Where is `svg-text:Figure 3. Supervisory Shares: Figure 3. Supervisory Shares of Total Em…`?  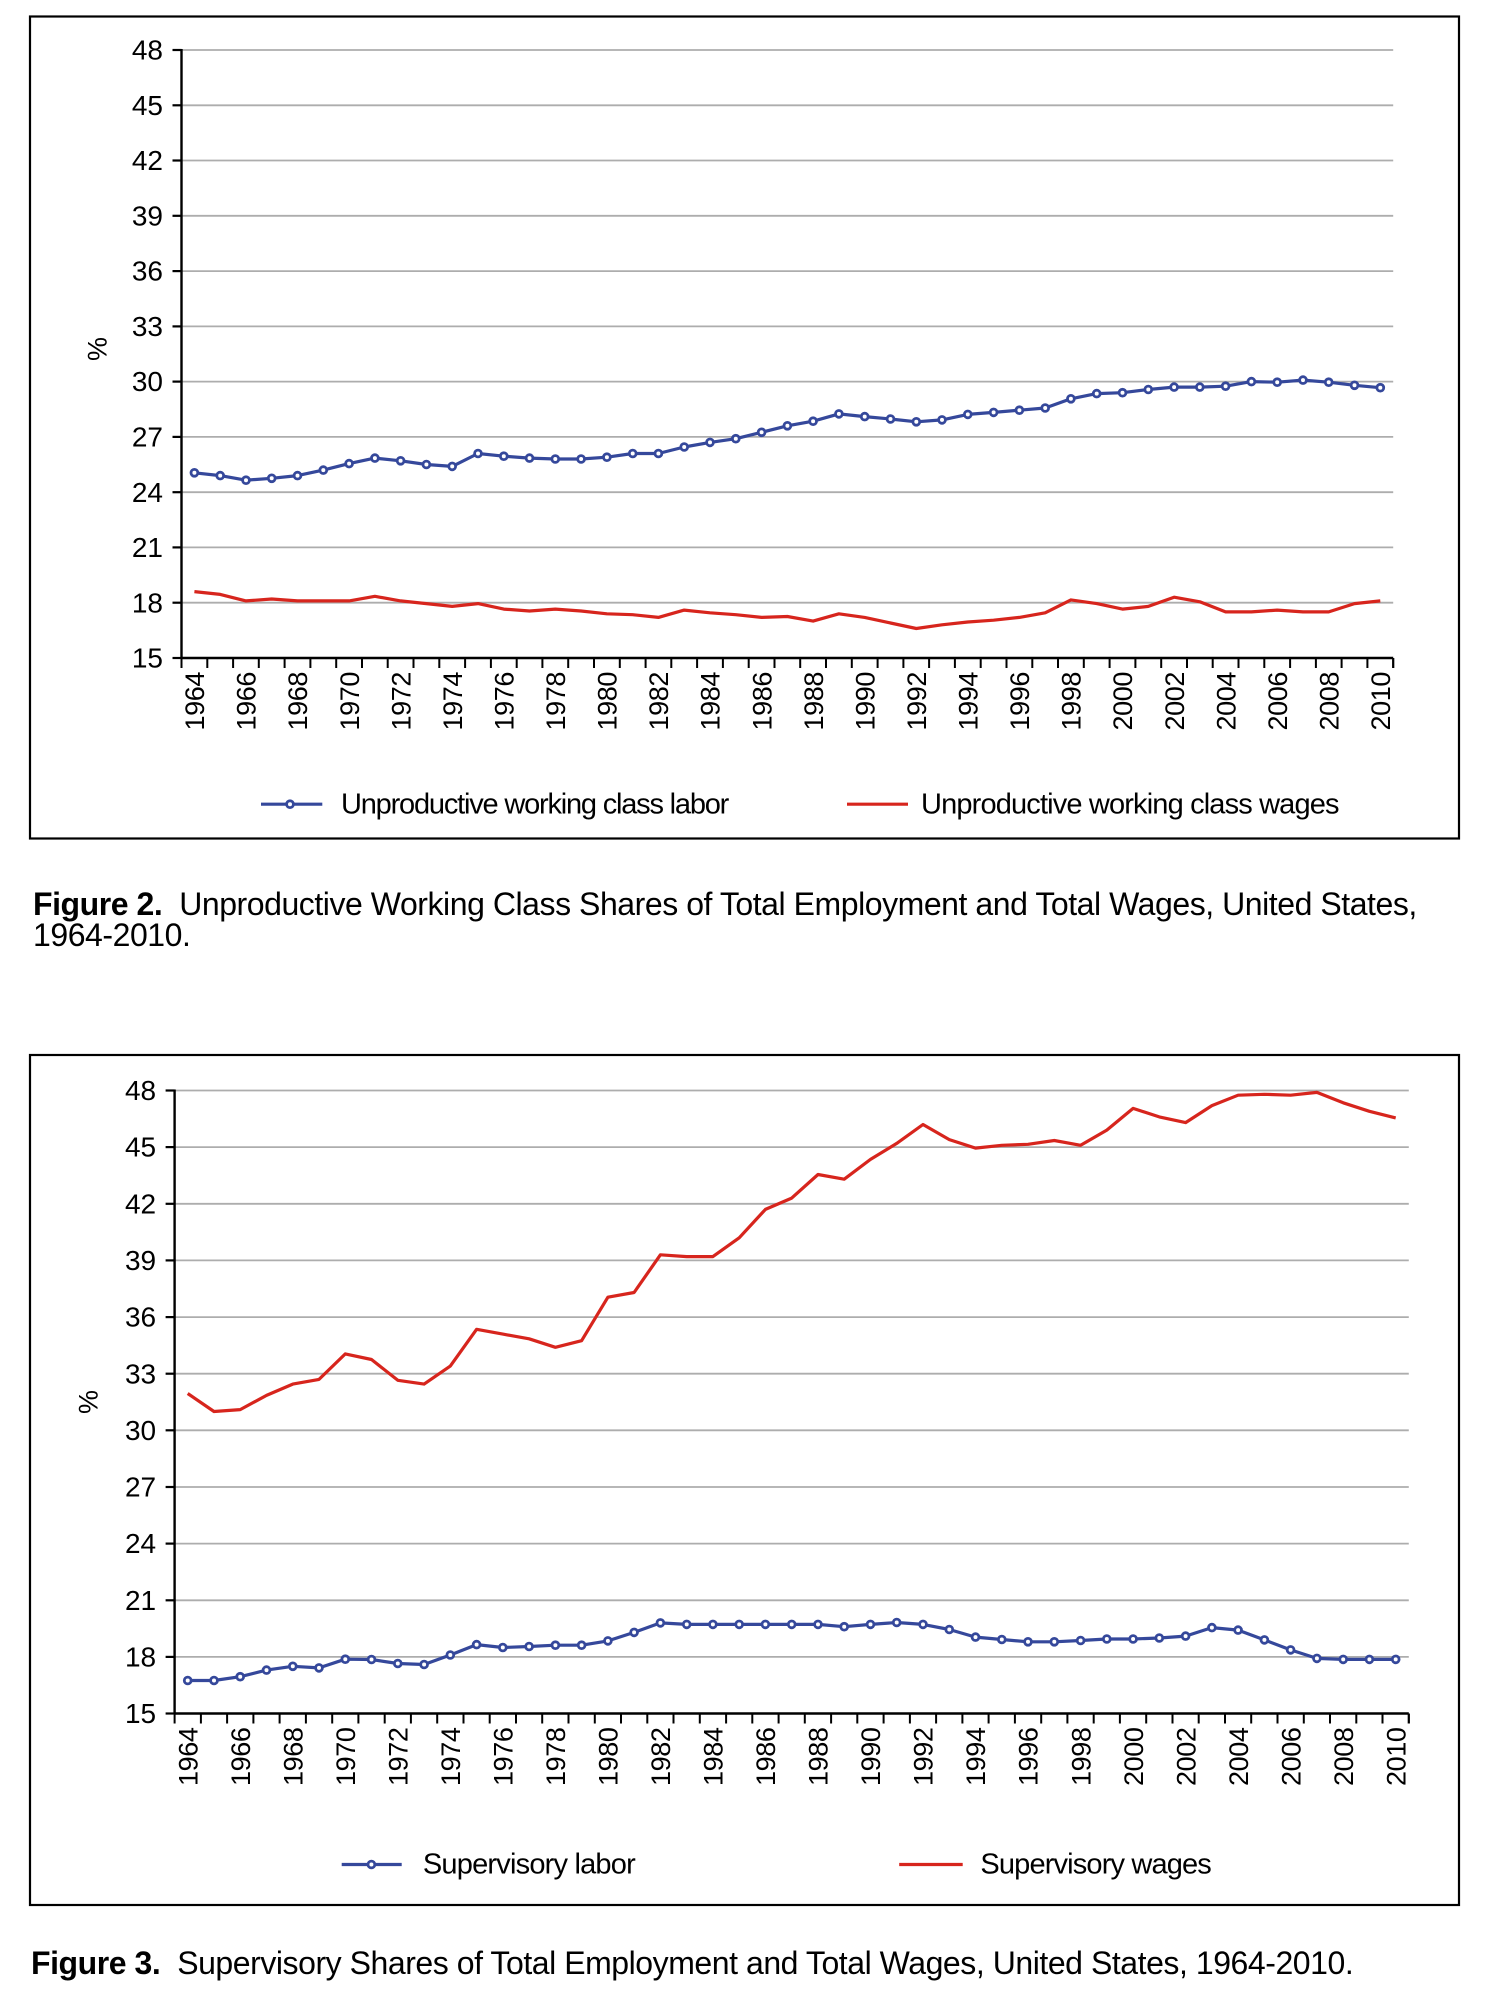
svg-text:Figure 3. Supervisory Shares: Figure 3. Supervisory Shares of Total Em… is located at coordinates (692, 1963).